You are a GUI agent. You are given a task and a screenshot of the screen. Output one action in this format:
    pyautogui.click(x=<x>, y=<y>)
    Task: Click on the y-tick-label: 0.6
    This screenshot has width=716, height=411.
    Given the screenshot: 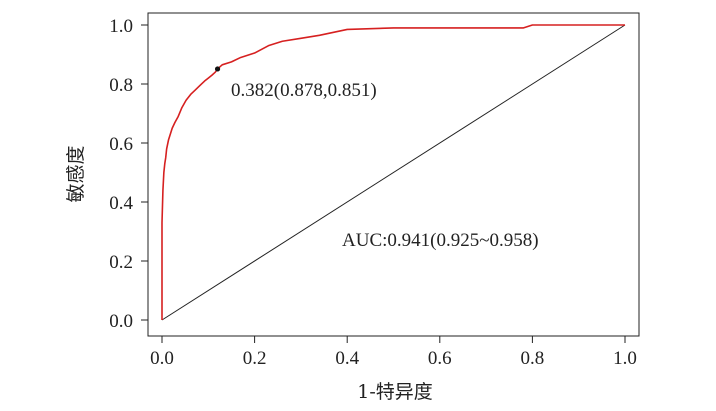 What is the action you would take?
    pyautogui.click(x=121, y=144)
    